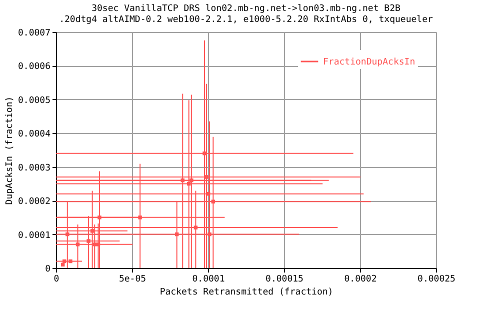 The width and height of the screenshot is (480, 320). Describe the element at coordinates (132, 279) in the screenshot. I see `x-tick-label: 5e-05` at that location.